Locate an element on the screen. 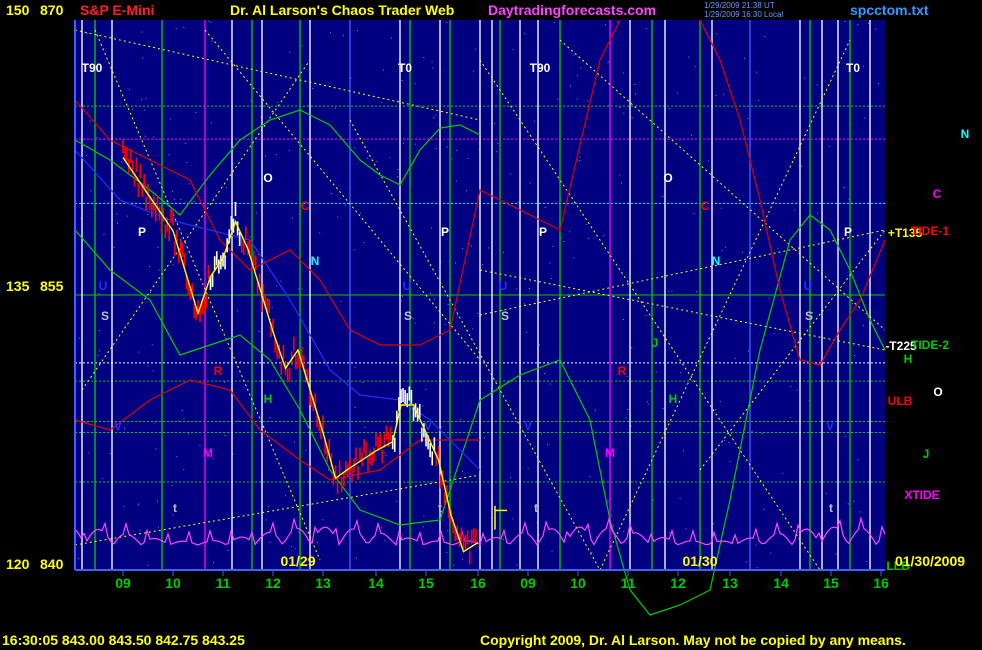  site-link: Daytradingforecasts.com is located at coordinates (572, 10).